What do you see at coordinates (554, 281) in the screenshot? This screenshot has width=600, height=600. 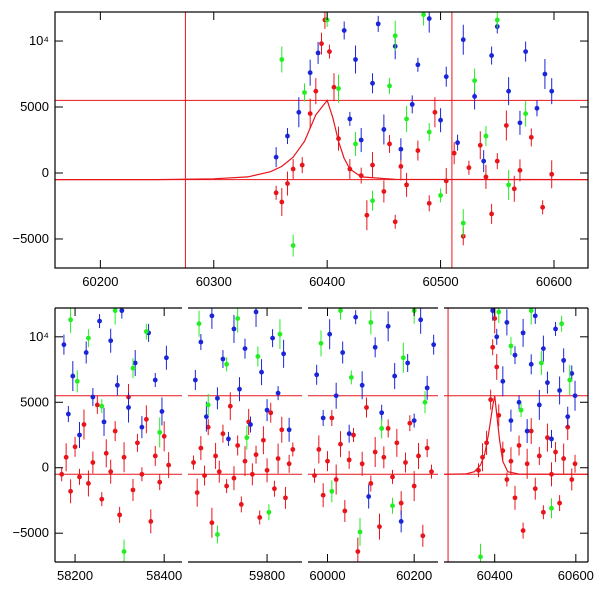 I see `top-xtick-label: 60600` at bounding box center [554, 281].